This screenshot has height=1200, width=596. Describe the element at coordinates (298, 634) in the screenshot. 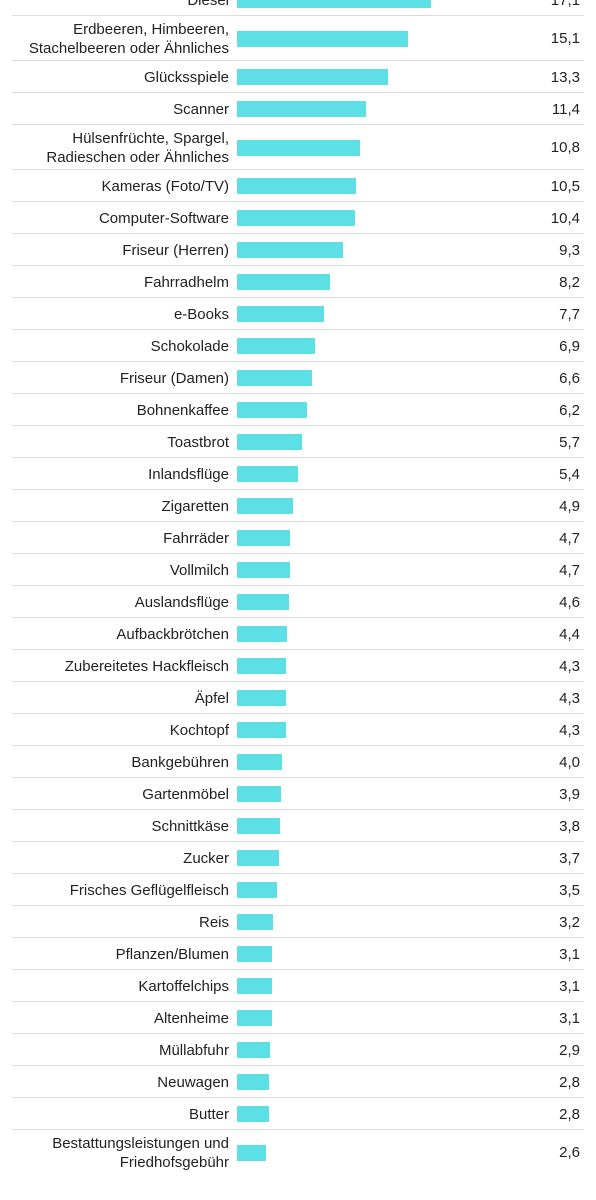

I see `bar-row: Aufbackbrötchen 4,4` at that location.